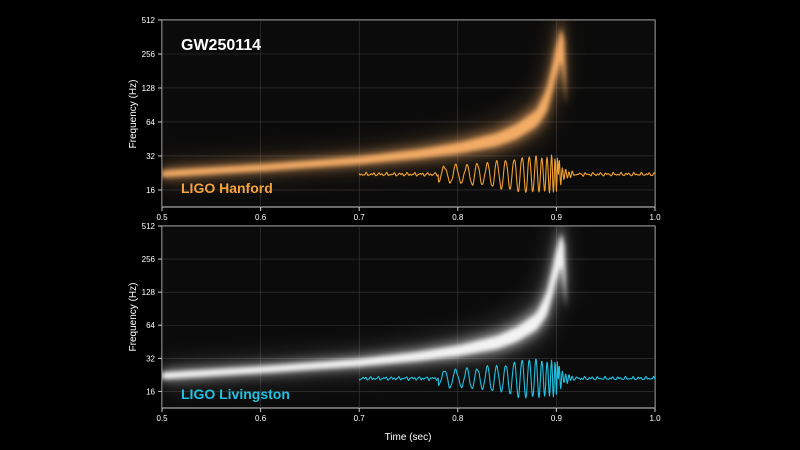  What do you see at coordinates (133, 114) in the screenshot?
I see `hanford-y-axis-label: Frequency (Hz)` at bounding box center [133, 114].